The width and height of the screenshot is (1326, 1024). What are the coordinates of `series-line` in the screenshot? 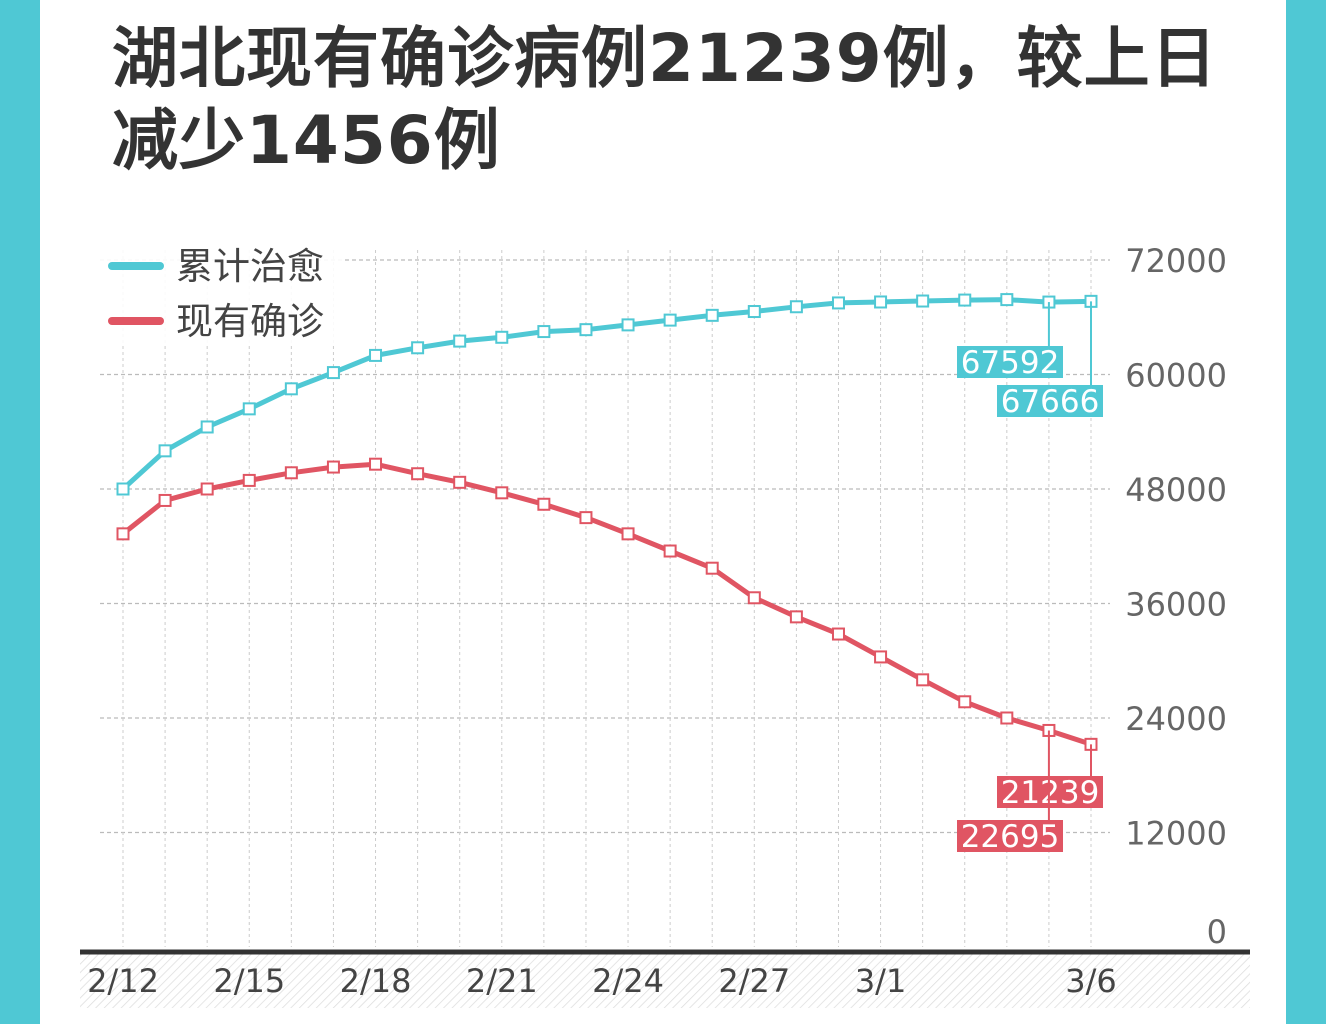 It's located at (606, 394).